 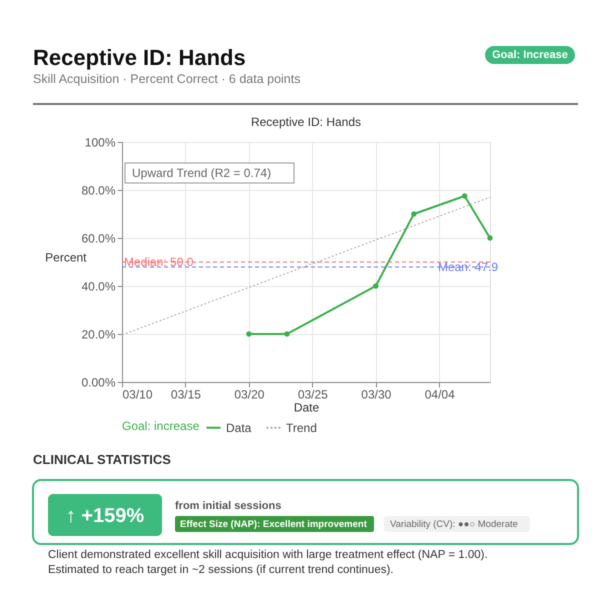 What do you see at coordinates (98, 383) in the screenshot?
I see `y-tick-label: 0.00%` at bounding box center [98, 383].